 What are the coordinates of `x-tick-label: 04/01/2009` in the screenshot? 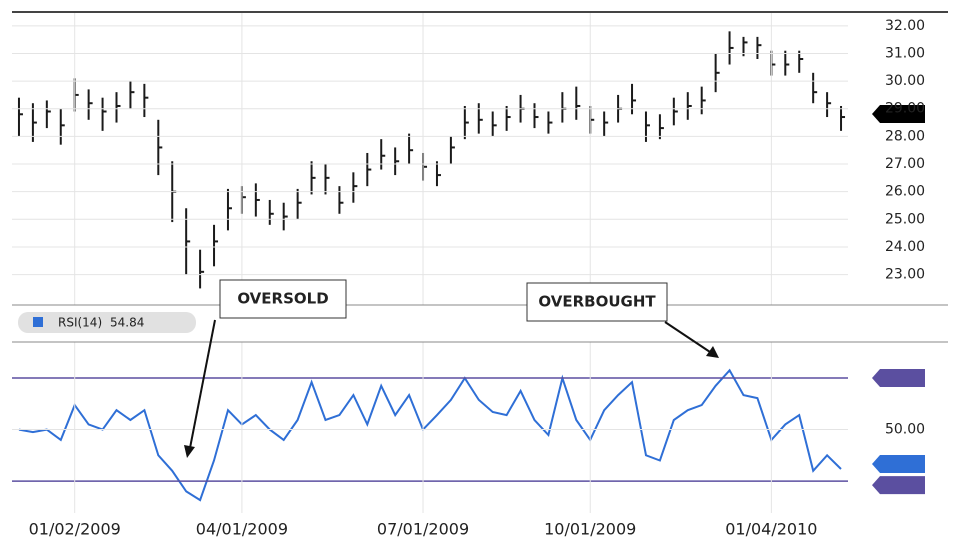 It's located at (242, 529).